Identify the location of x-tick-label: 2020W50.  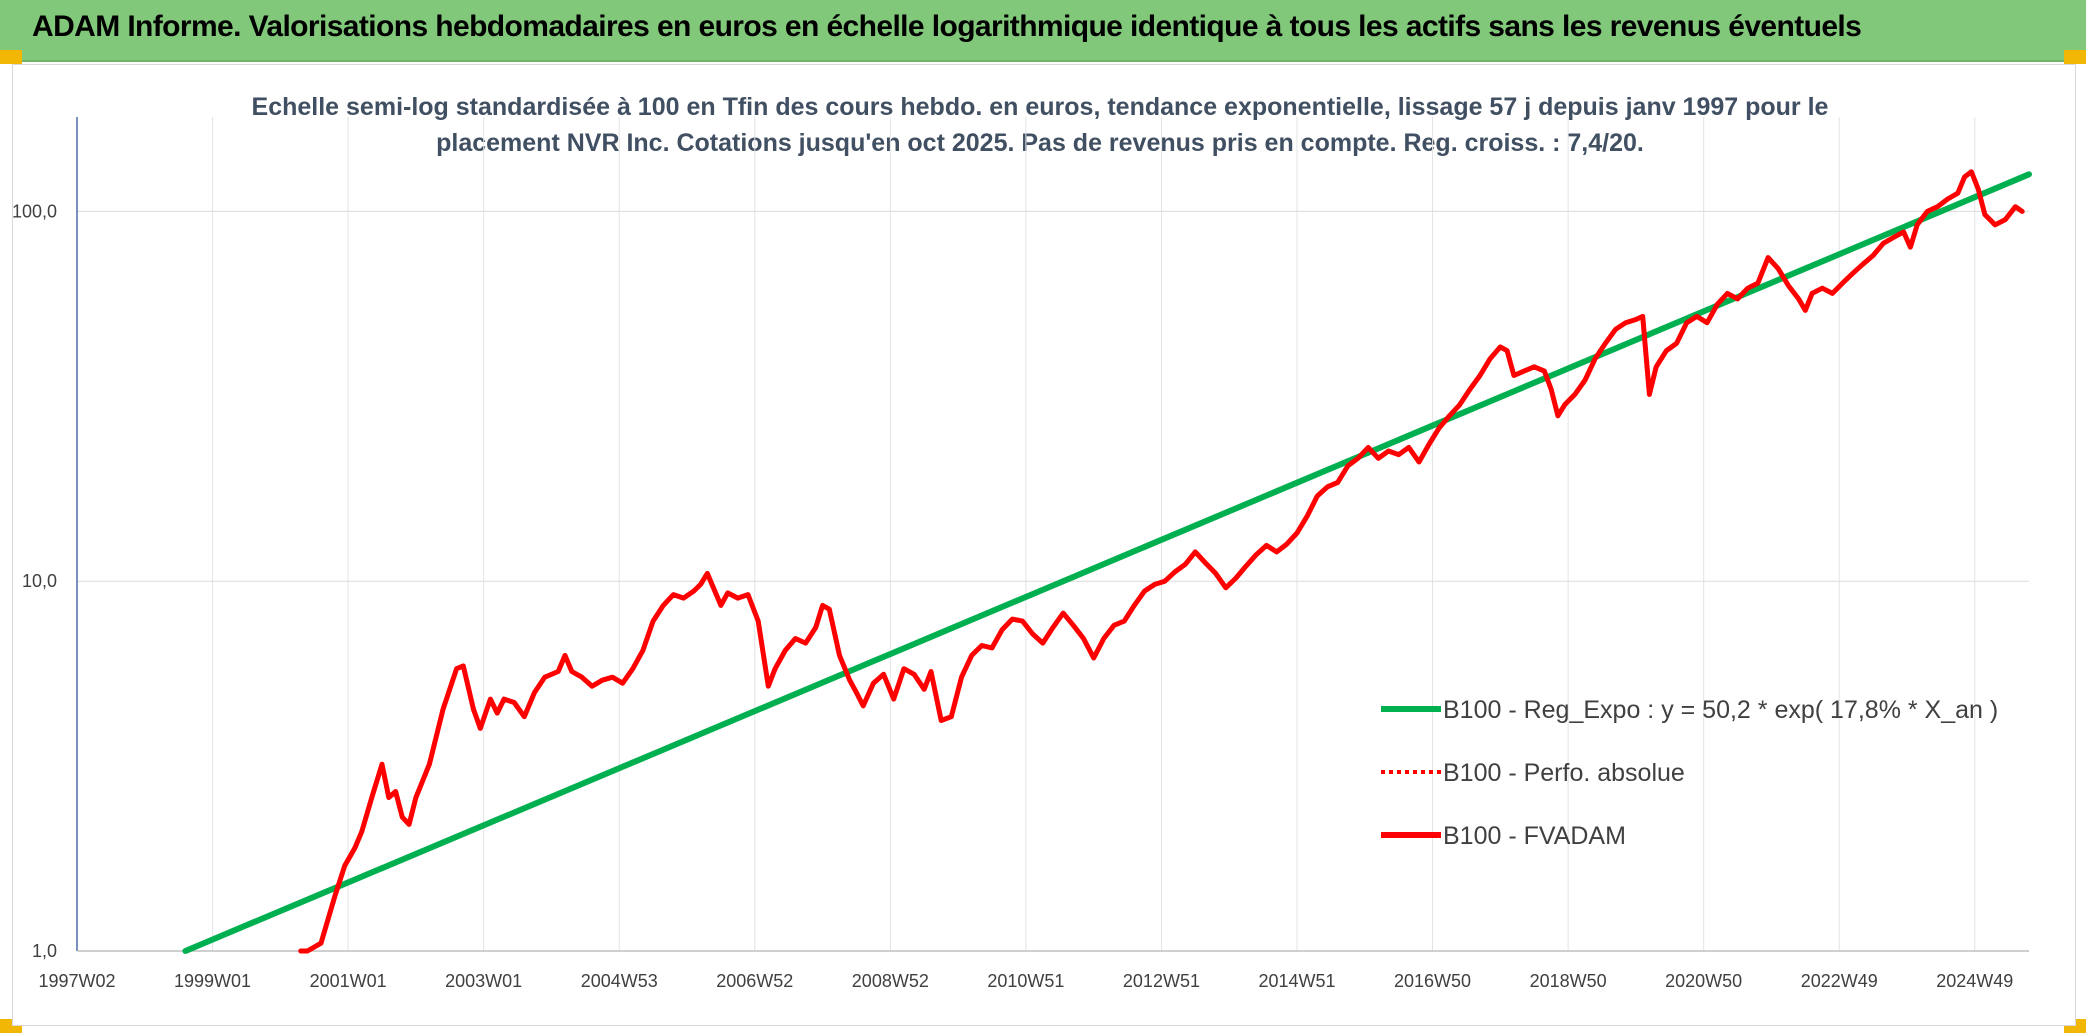
(1703, 981).